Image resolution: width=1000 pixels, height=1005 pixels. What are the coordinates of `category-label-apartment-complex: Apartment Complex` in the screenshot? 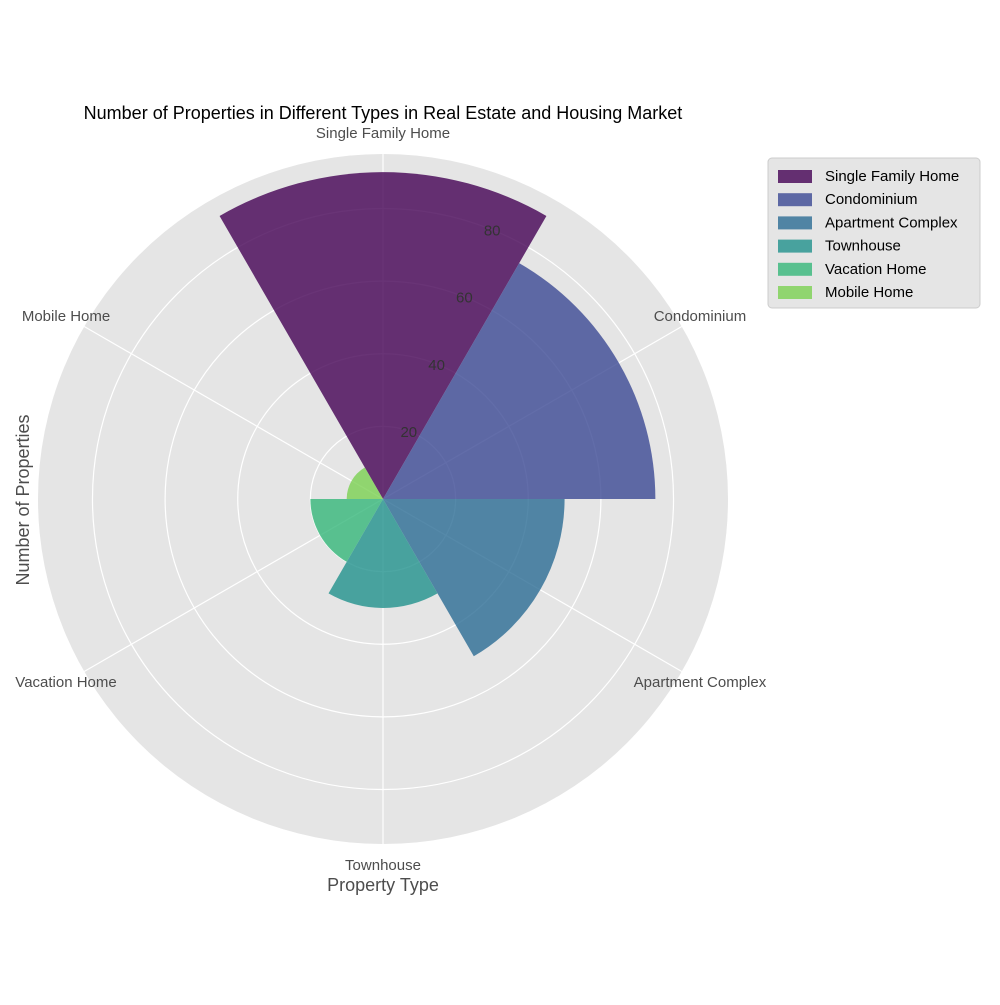 It's located at (700, 682).